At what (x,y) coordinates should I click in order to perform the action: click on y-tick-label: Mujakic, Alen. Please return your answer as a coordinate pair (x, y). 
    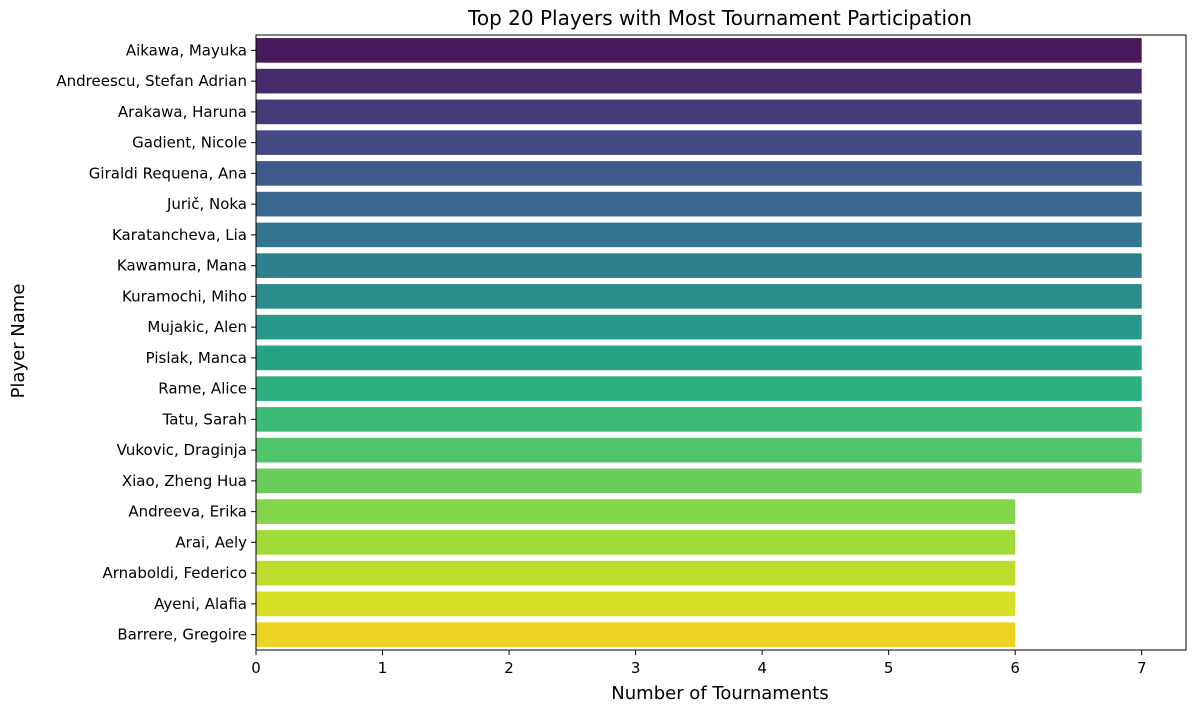
    Looking at the image, I should click on (197, 327).